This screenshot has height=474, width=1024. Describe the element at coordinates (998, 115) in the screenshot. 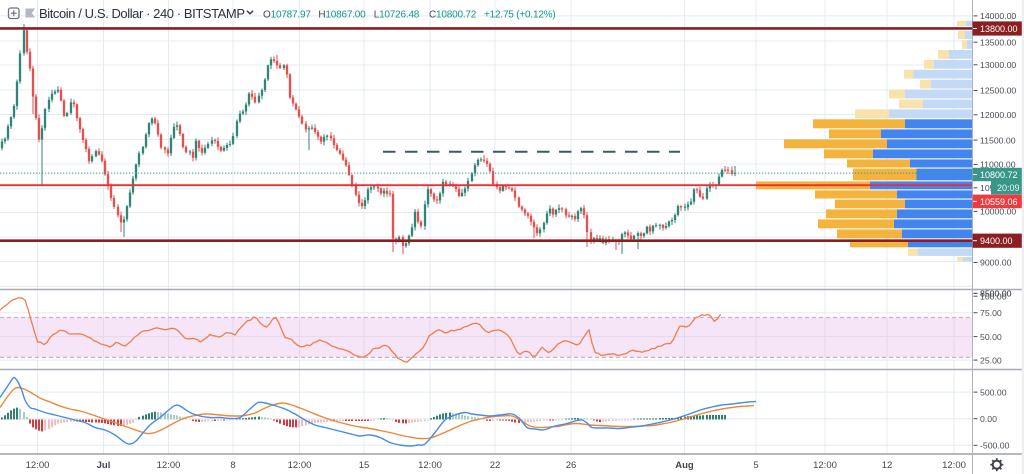

I see `svg-text: 12000.00` at that location.